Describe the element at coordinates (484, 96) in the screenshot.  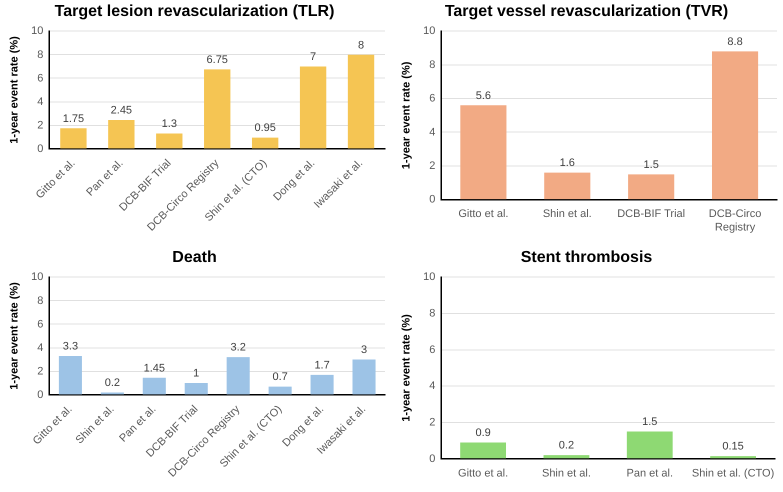
I see `data-label: 5.6` at that location.